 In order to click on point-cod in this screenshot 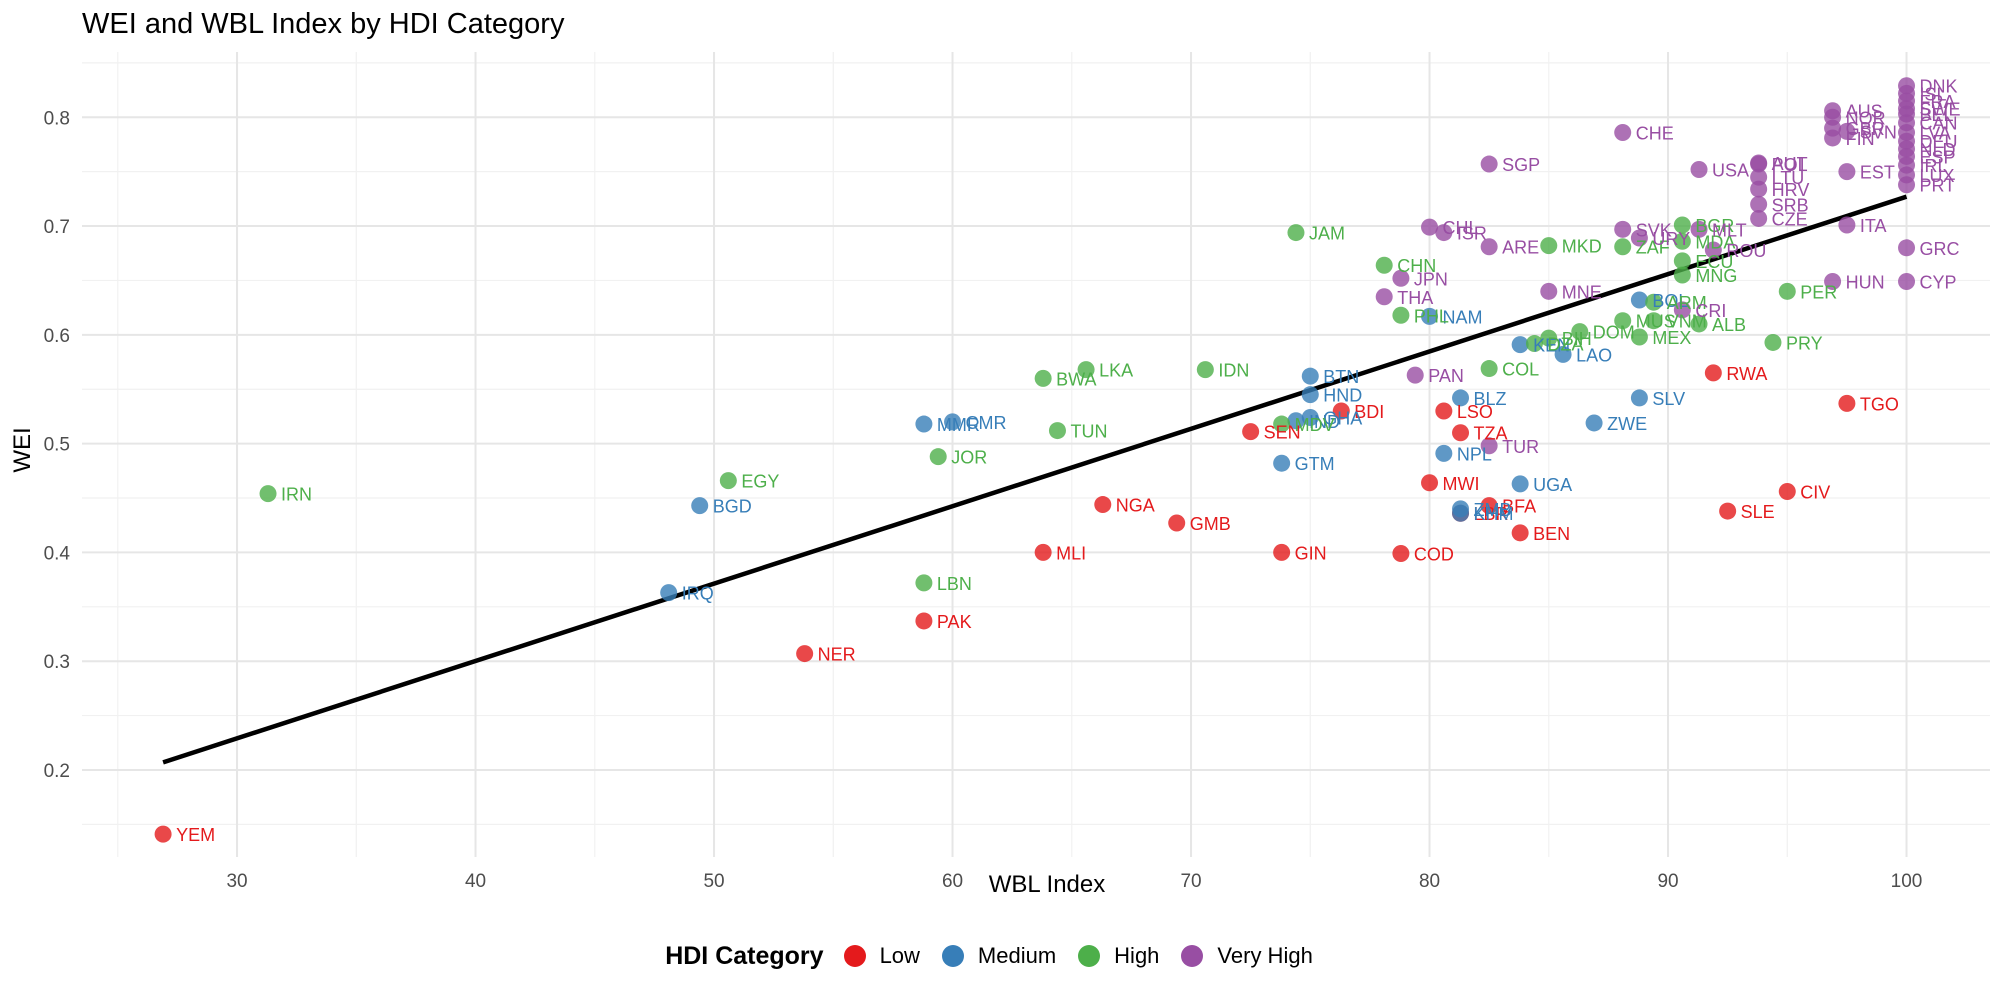, I will do `click(1401, 553)`.